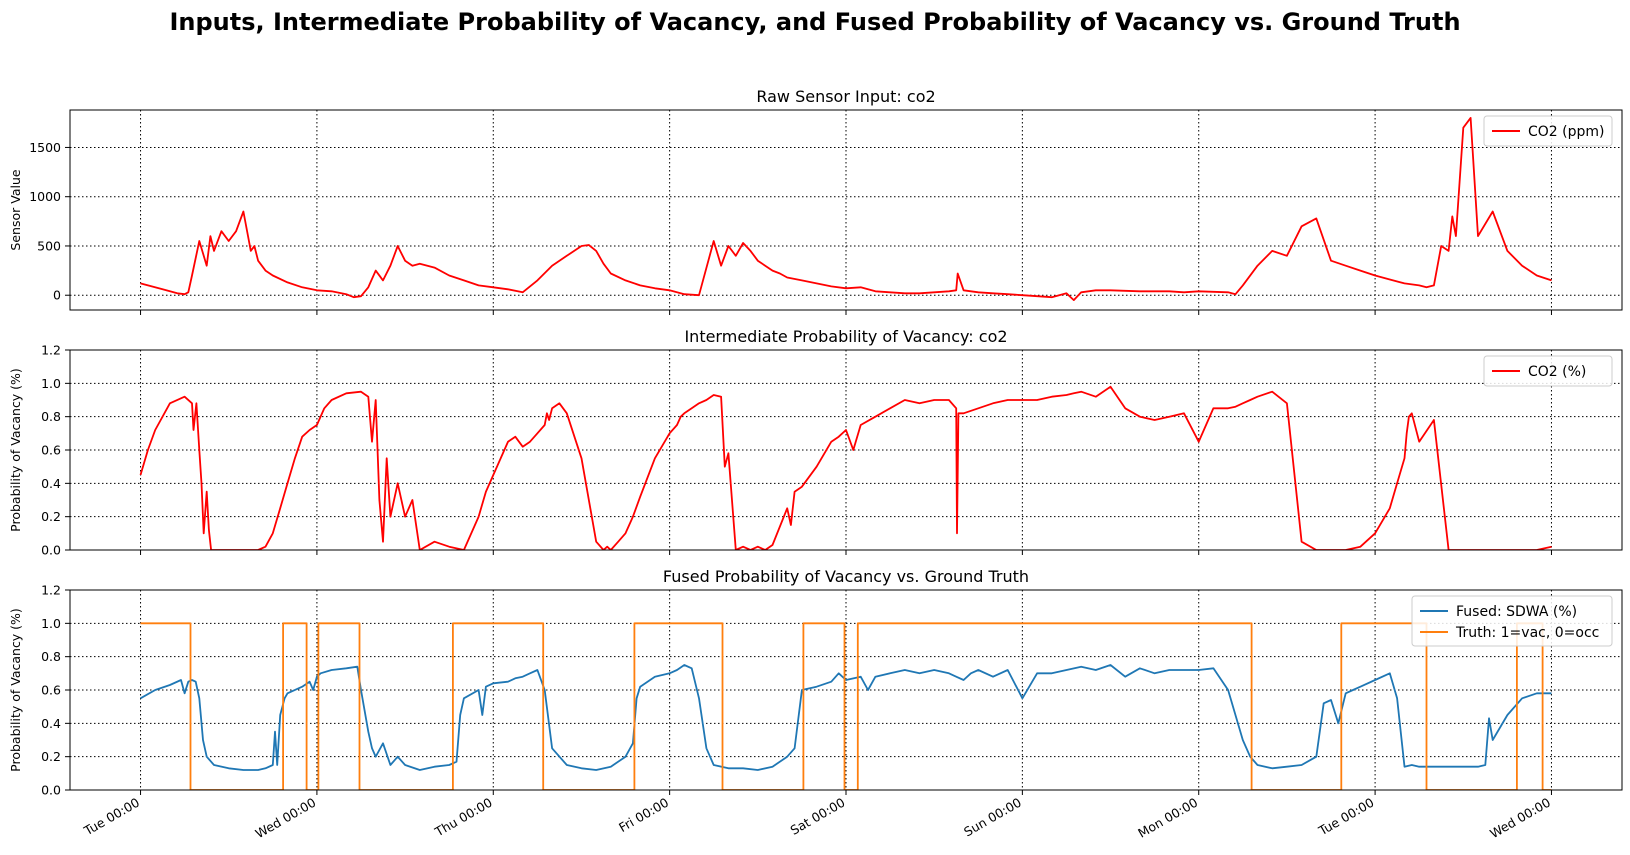 The height and width of the screenshot is (855, 1630). What do you see at coordinates (845, 336) in the screenshot?
I see `subplot-title: Intermediate Probability of Vacancy: co2` at bounding box center [845, 336].